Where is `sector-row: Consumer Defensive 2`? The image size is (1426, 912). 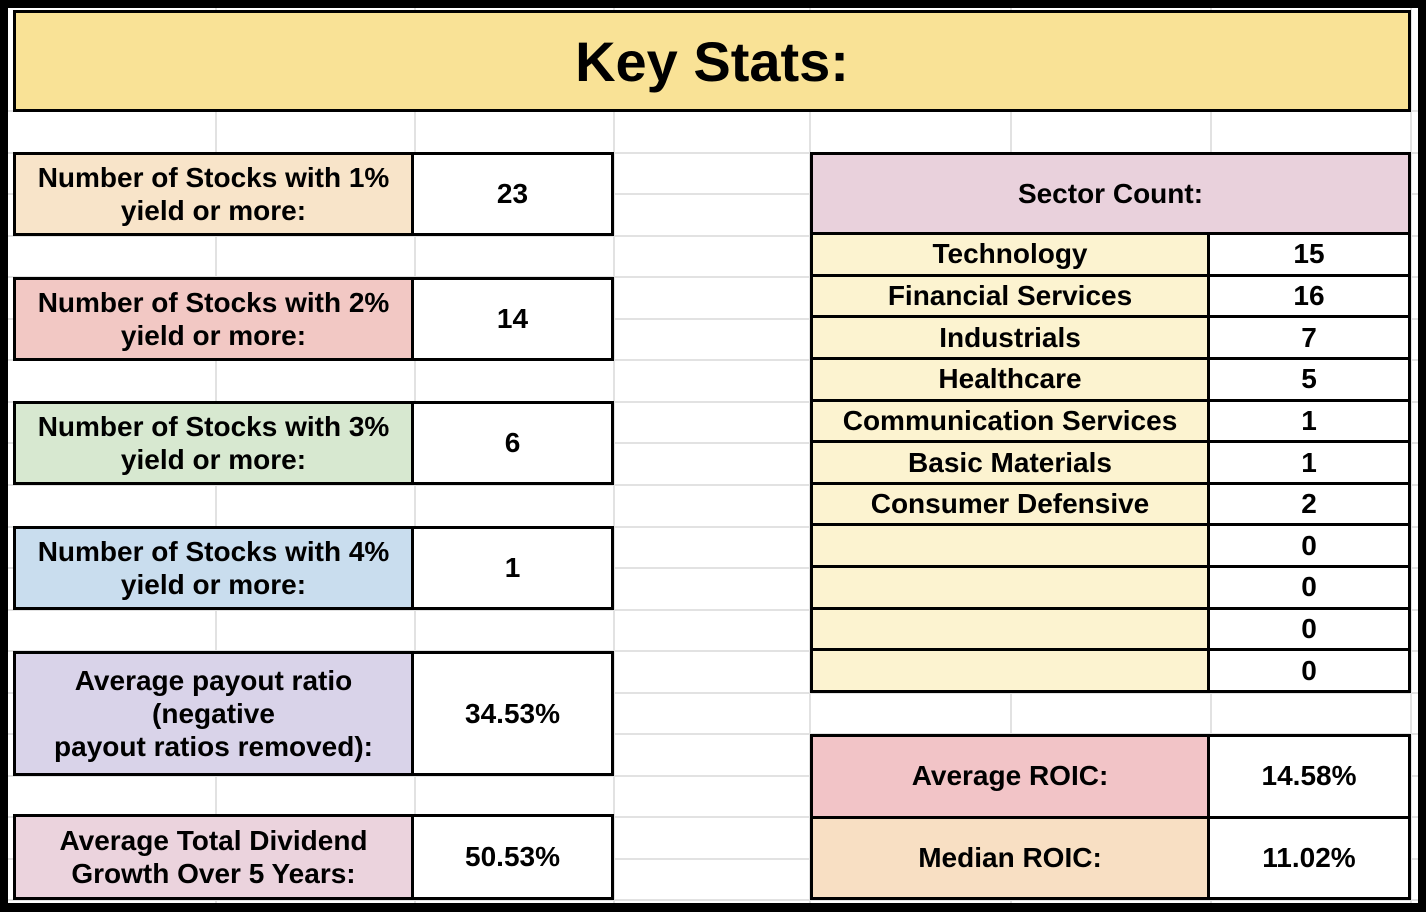 sector-row: Consumer Defensive 2 is located at coordinates (1110, 505).